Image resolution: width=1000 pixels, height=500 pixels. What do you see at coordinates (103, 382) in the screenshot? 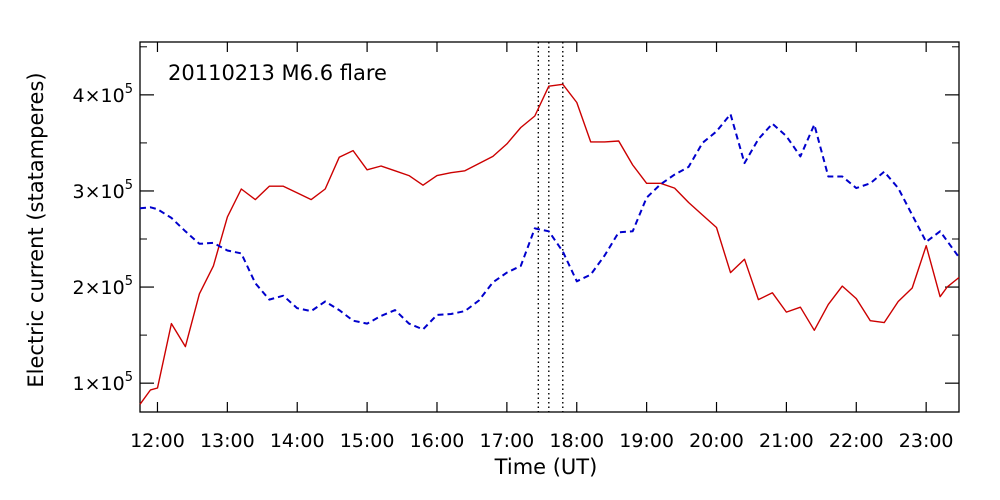
I see `y-tick-label: 1×105` at bounding box center [103, 382].